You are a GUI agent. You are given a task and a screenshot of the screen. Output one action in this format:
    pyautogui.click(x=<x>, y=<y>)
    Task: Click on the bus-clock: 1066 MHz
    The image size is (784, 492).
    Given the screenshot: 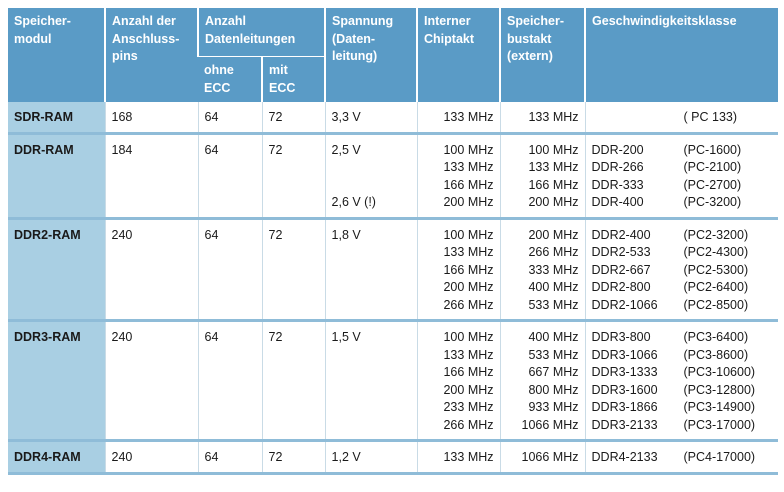 What is the action you would take?
    pyautogui.click(x=550, y=457)
    